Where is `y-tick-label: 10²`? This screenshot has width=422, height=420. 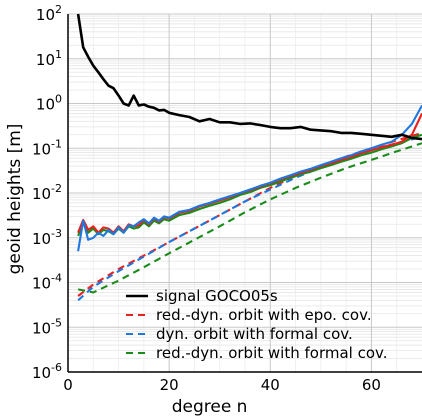
y-tick-label: 10² is located at coordinates (49, 13).